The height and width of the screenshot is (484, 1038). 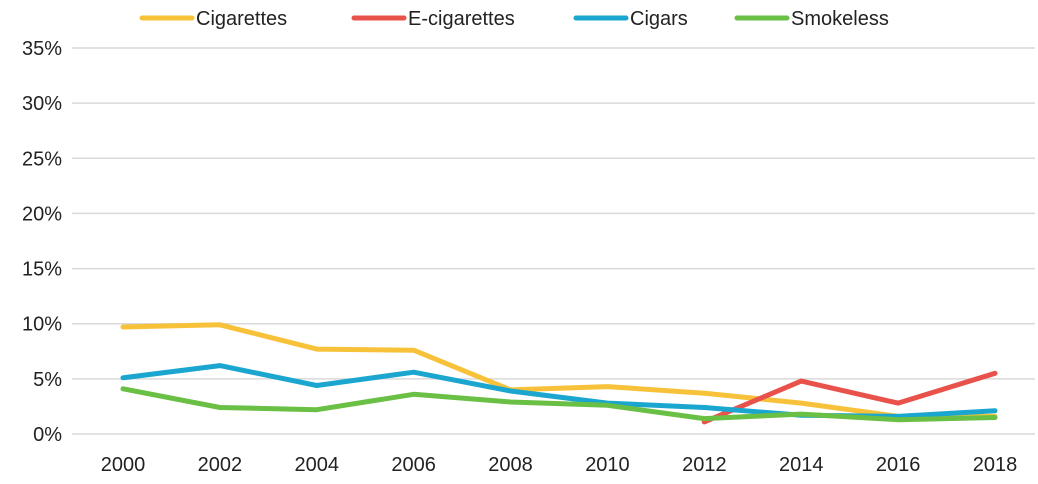 I want to click on x-tick-label: 2006, so click(x=413, y=465).